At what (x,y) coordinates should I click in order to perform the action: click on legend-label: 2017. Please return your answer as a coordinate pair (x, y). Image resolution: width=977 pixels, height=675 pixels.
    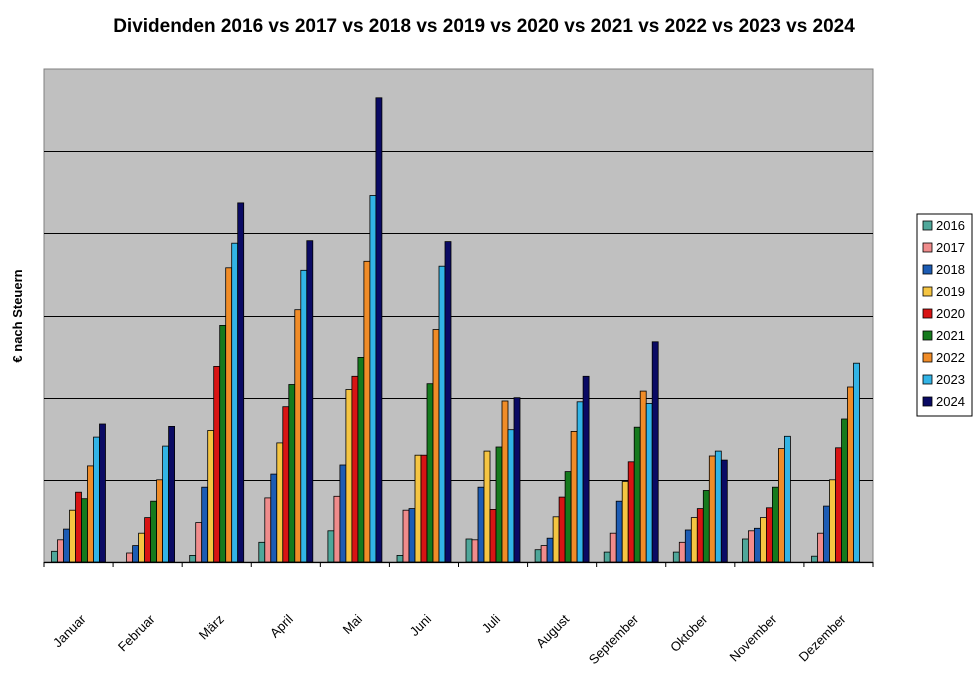
    Looking at the image, I should click on (950, 247).